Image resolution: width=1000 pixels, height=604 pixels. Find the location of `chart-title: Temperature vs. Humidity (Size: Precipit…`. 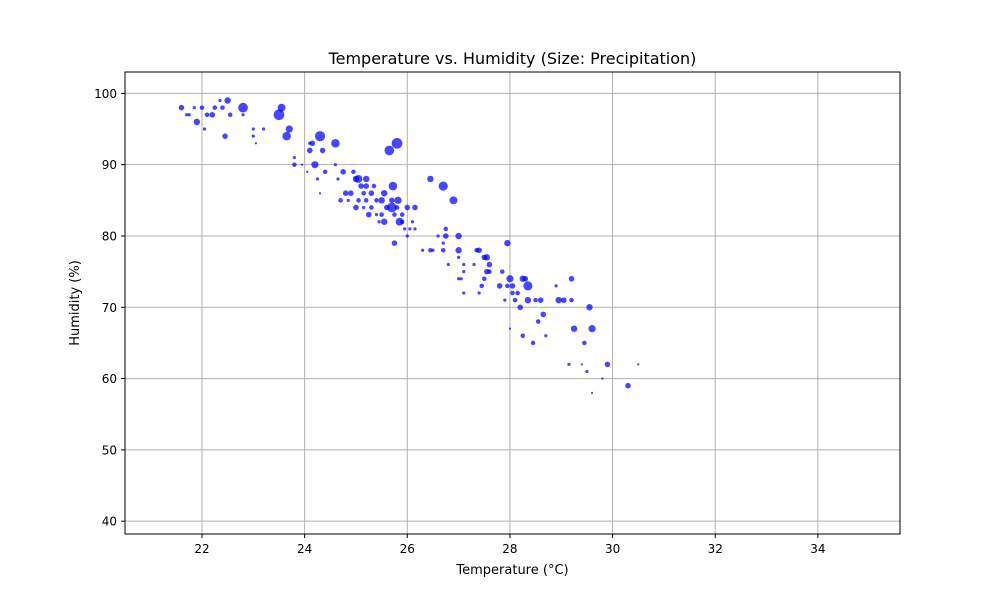

chart-title: Temperature vs. Humidity (Size: Precipit… is located at coordinates (512, 58).